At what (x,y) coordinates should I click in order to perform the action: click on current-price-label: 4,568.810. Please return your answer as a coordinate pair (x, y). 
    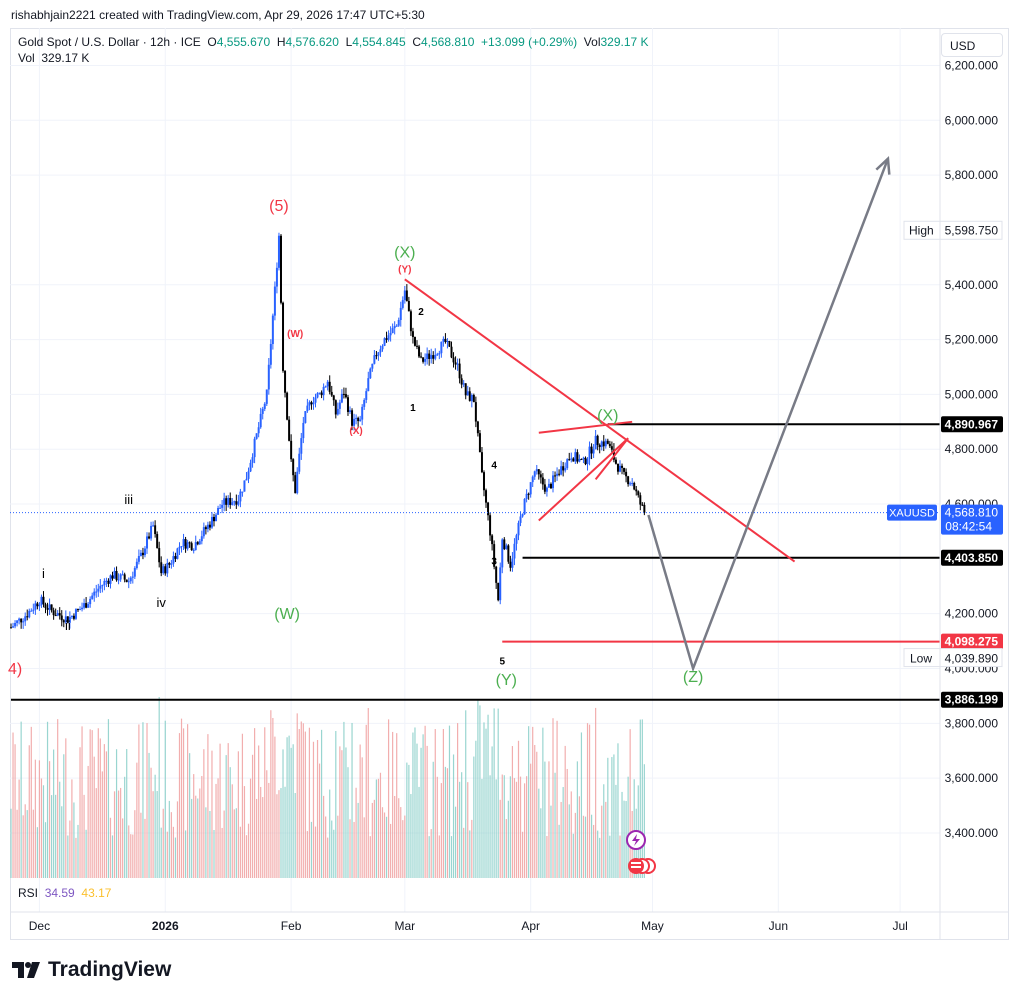
    Looking at the image, I should click on (972, 513).